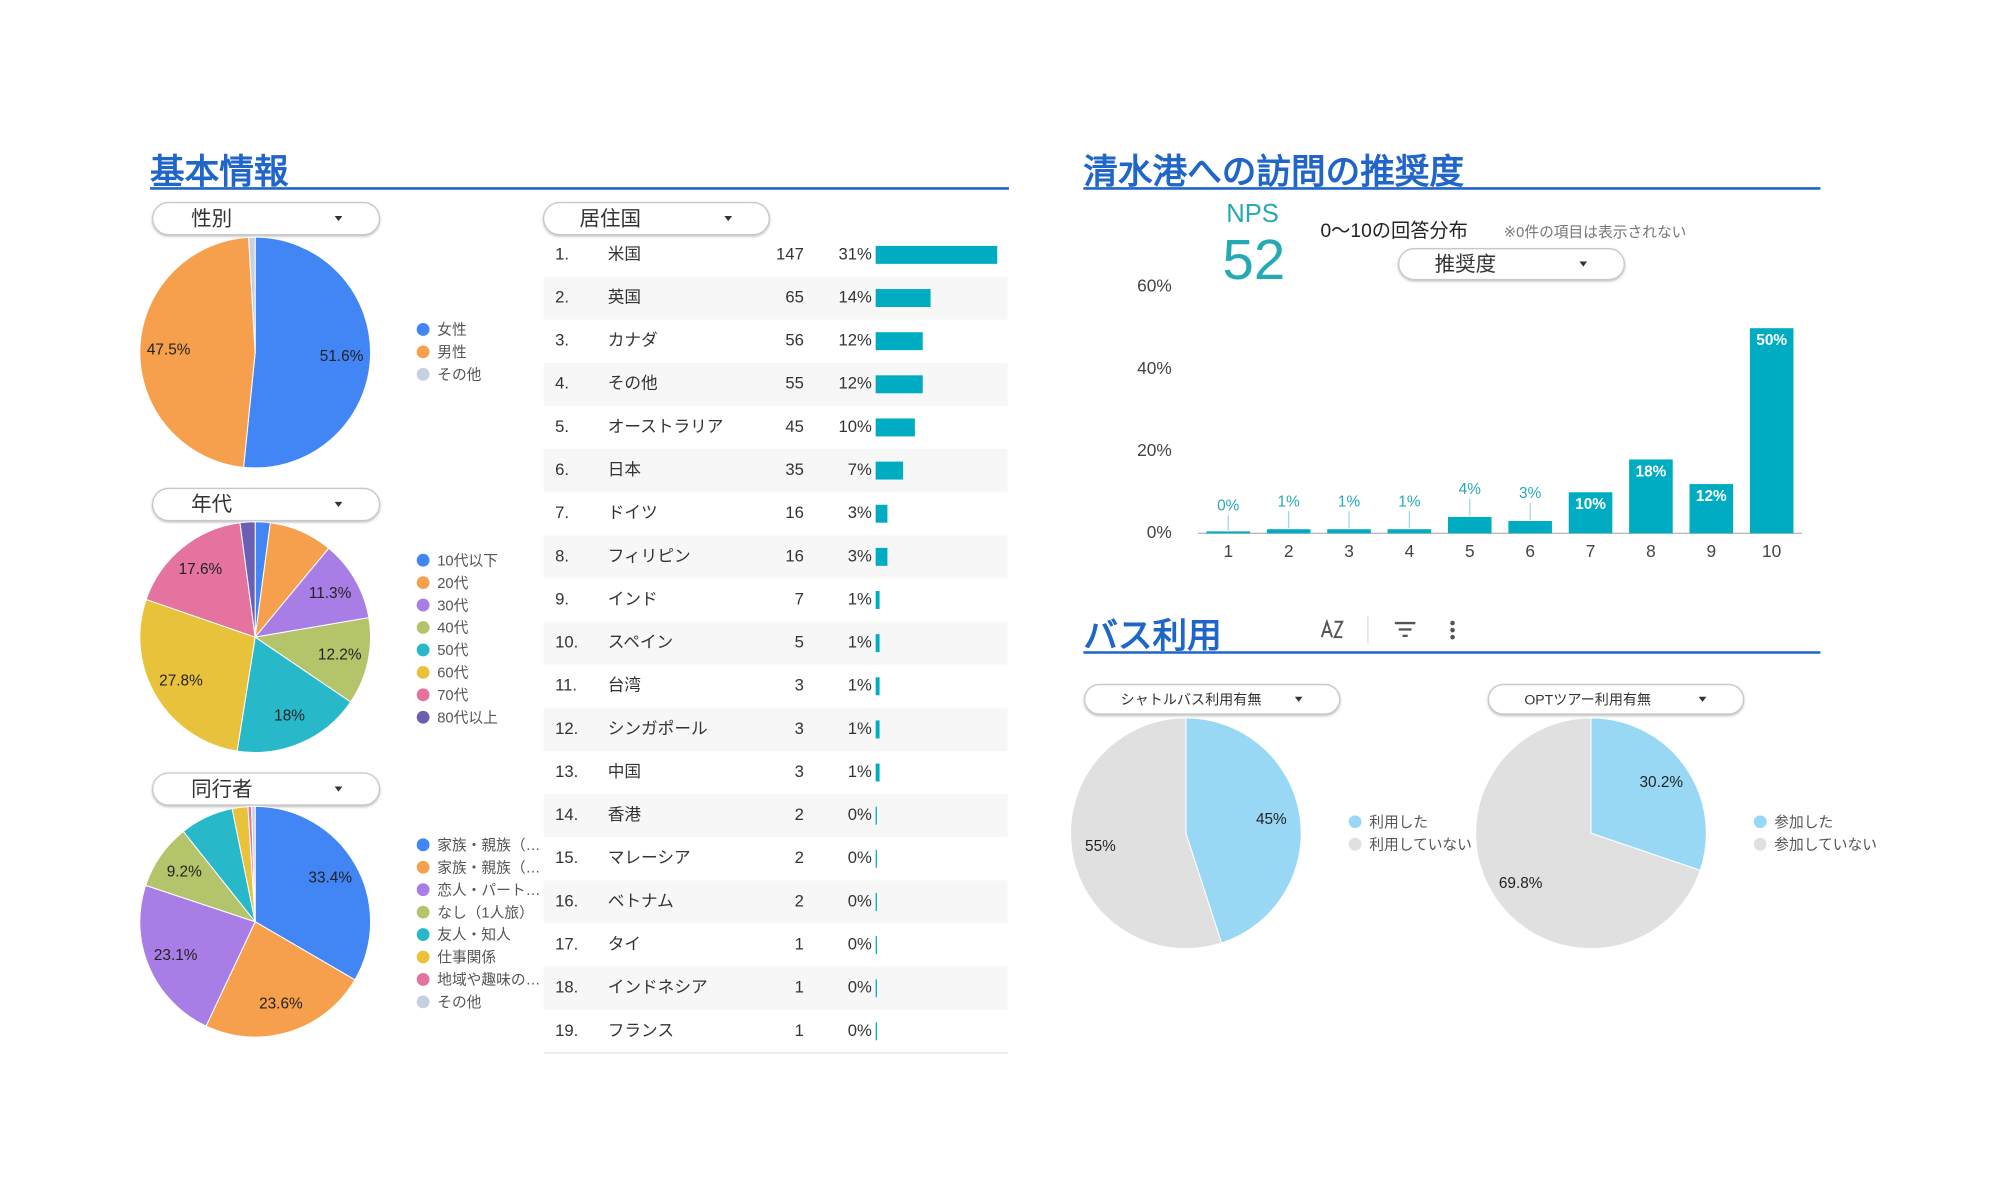 The image size is (2000, 1193). What do you see at coordinates (1771, 340) in the screenshot?
I see `value-label: 50%` at bounding box center [1771, 340].